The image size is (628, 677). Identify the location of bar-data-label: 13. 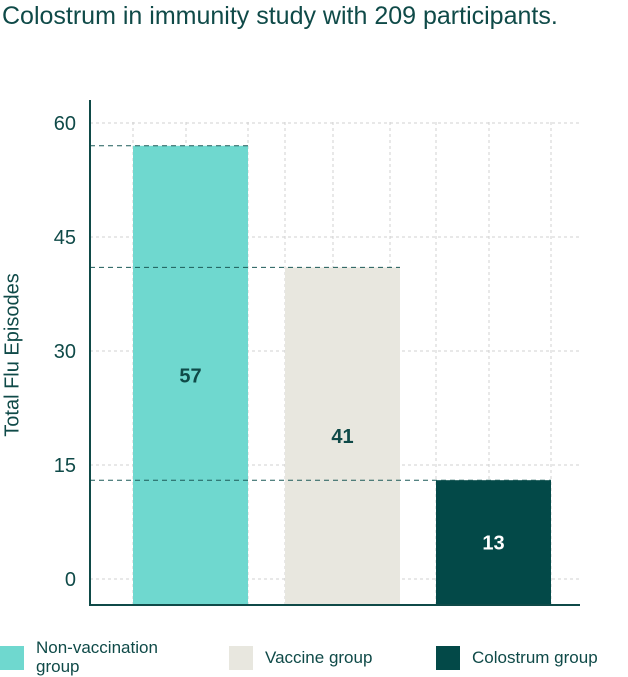
(493, 544).